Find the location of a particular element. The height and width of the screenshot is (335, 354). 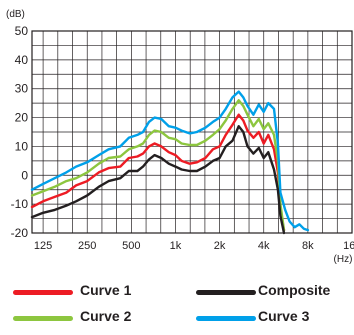

legend: Curve 1 Composite Curve 2 Curve 3 is located at coordinates (177, 305).